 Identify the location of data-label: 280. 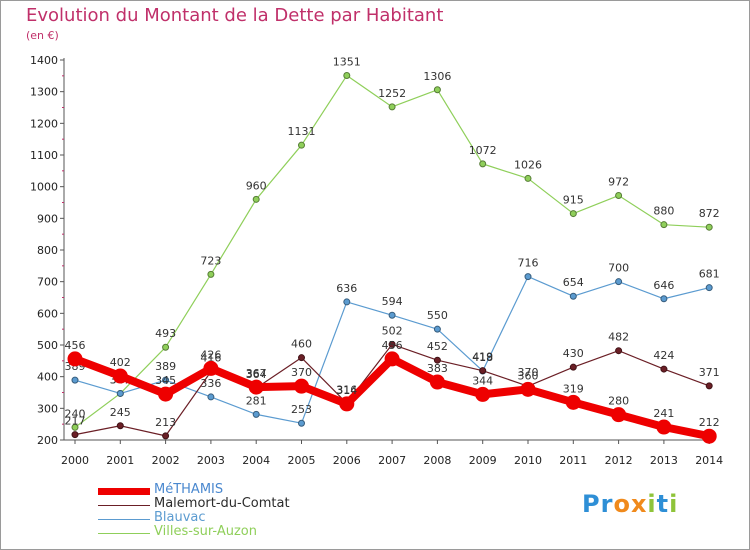
(618, 401).